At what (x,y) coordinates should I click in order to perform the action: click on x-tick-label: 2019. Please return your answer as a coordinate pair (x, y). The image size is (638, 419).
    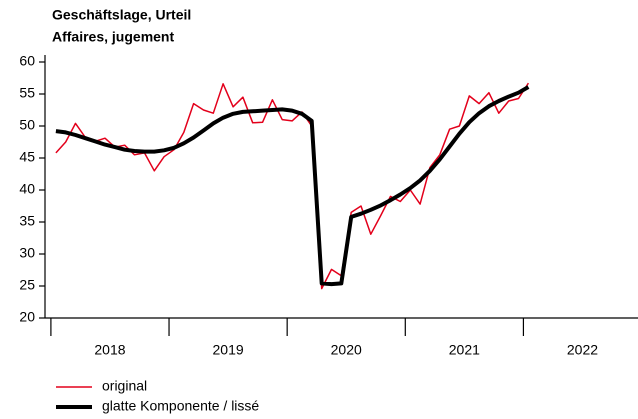
    Looking at the image, I should click on (228, 350).